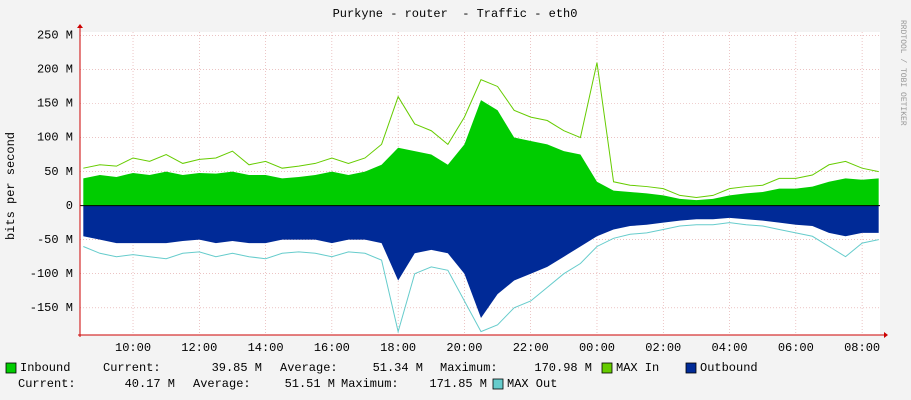  Describe the element at coordinates (597, 348) in the screenshot. I see `x-tick-label: 00:00` at that location.